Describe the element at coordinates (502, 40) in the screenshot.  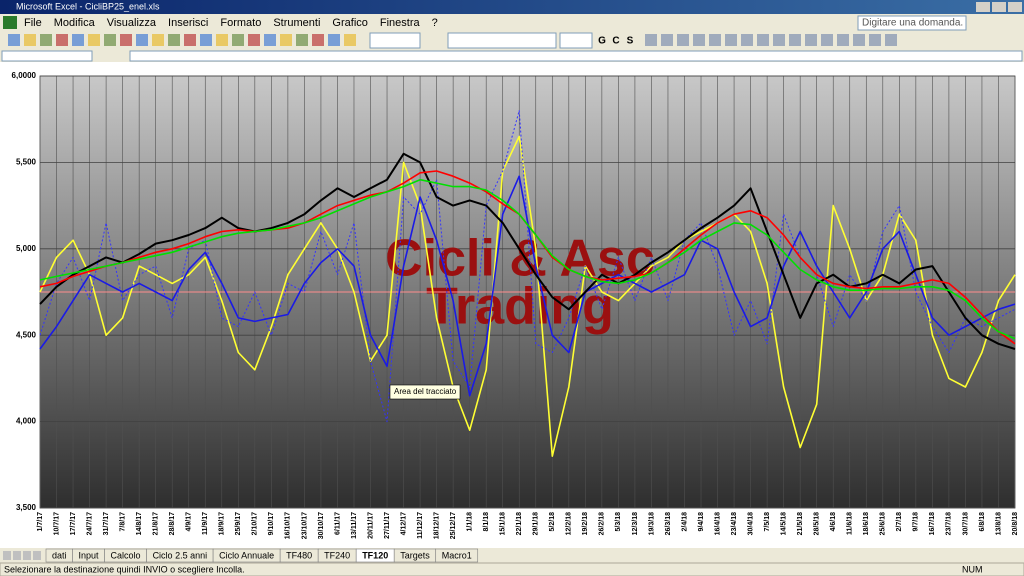
I see `font-box` at that location.